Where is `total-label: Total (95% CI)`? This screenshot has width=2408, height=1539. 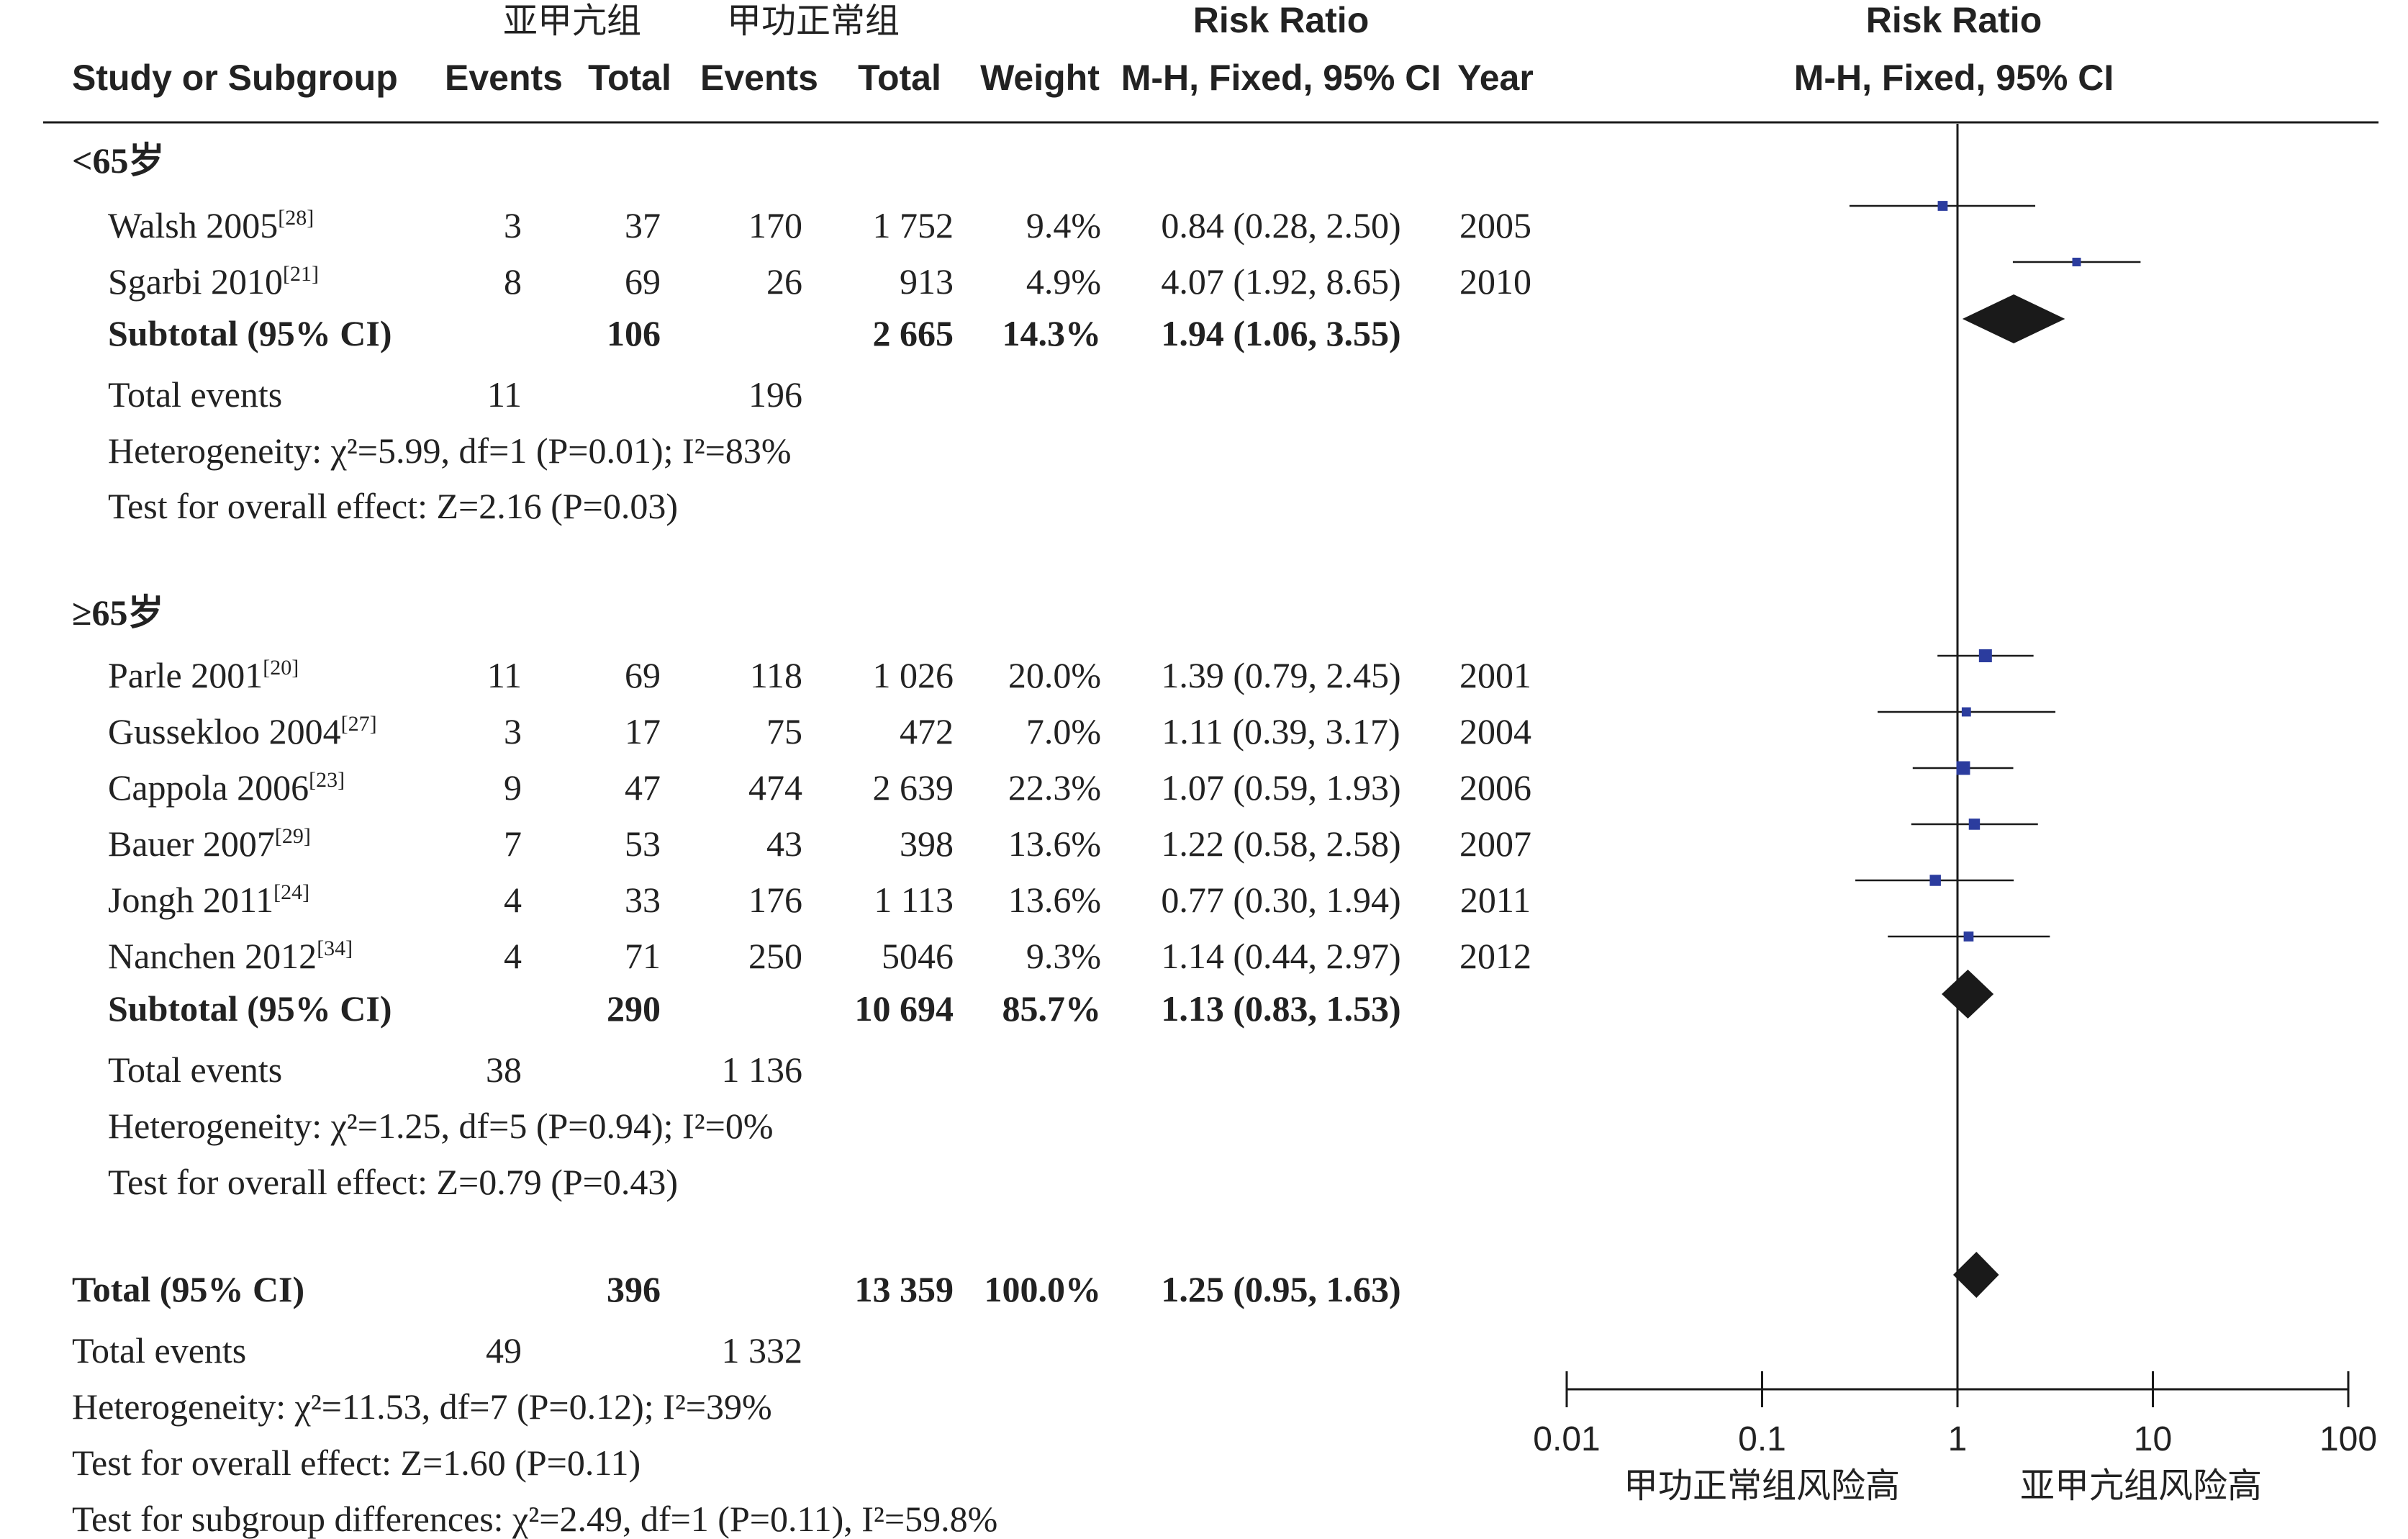
total-label: Total (95% CI) is located at coordinates (188, 1289).